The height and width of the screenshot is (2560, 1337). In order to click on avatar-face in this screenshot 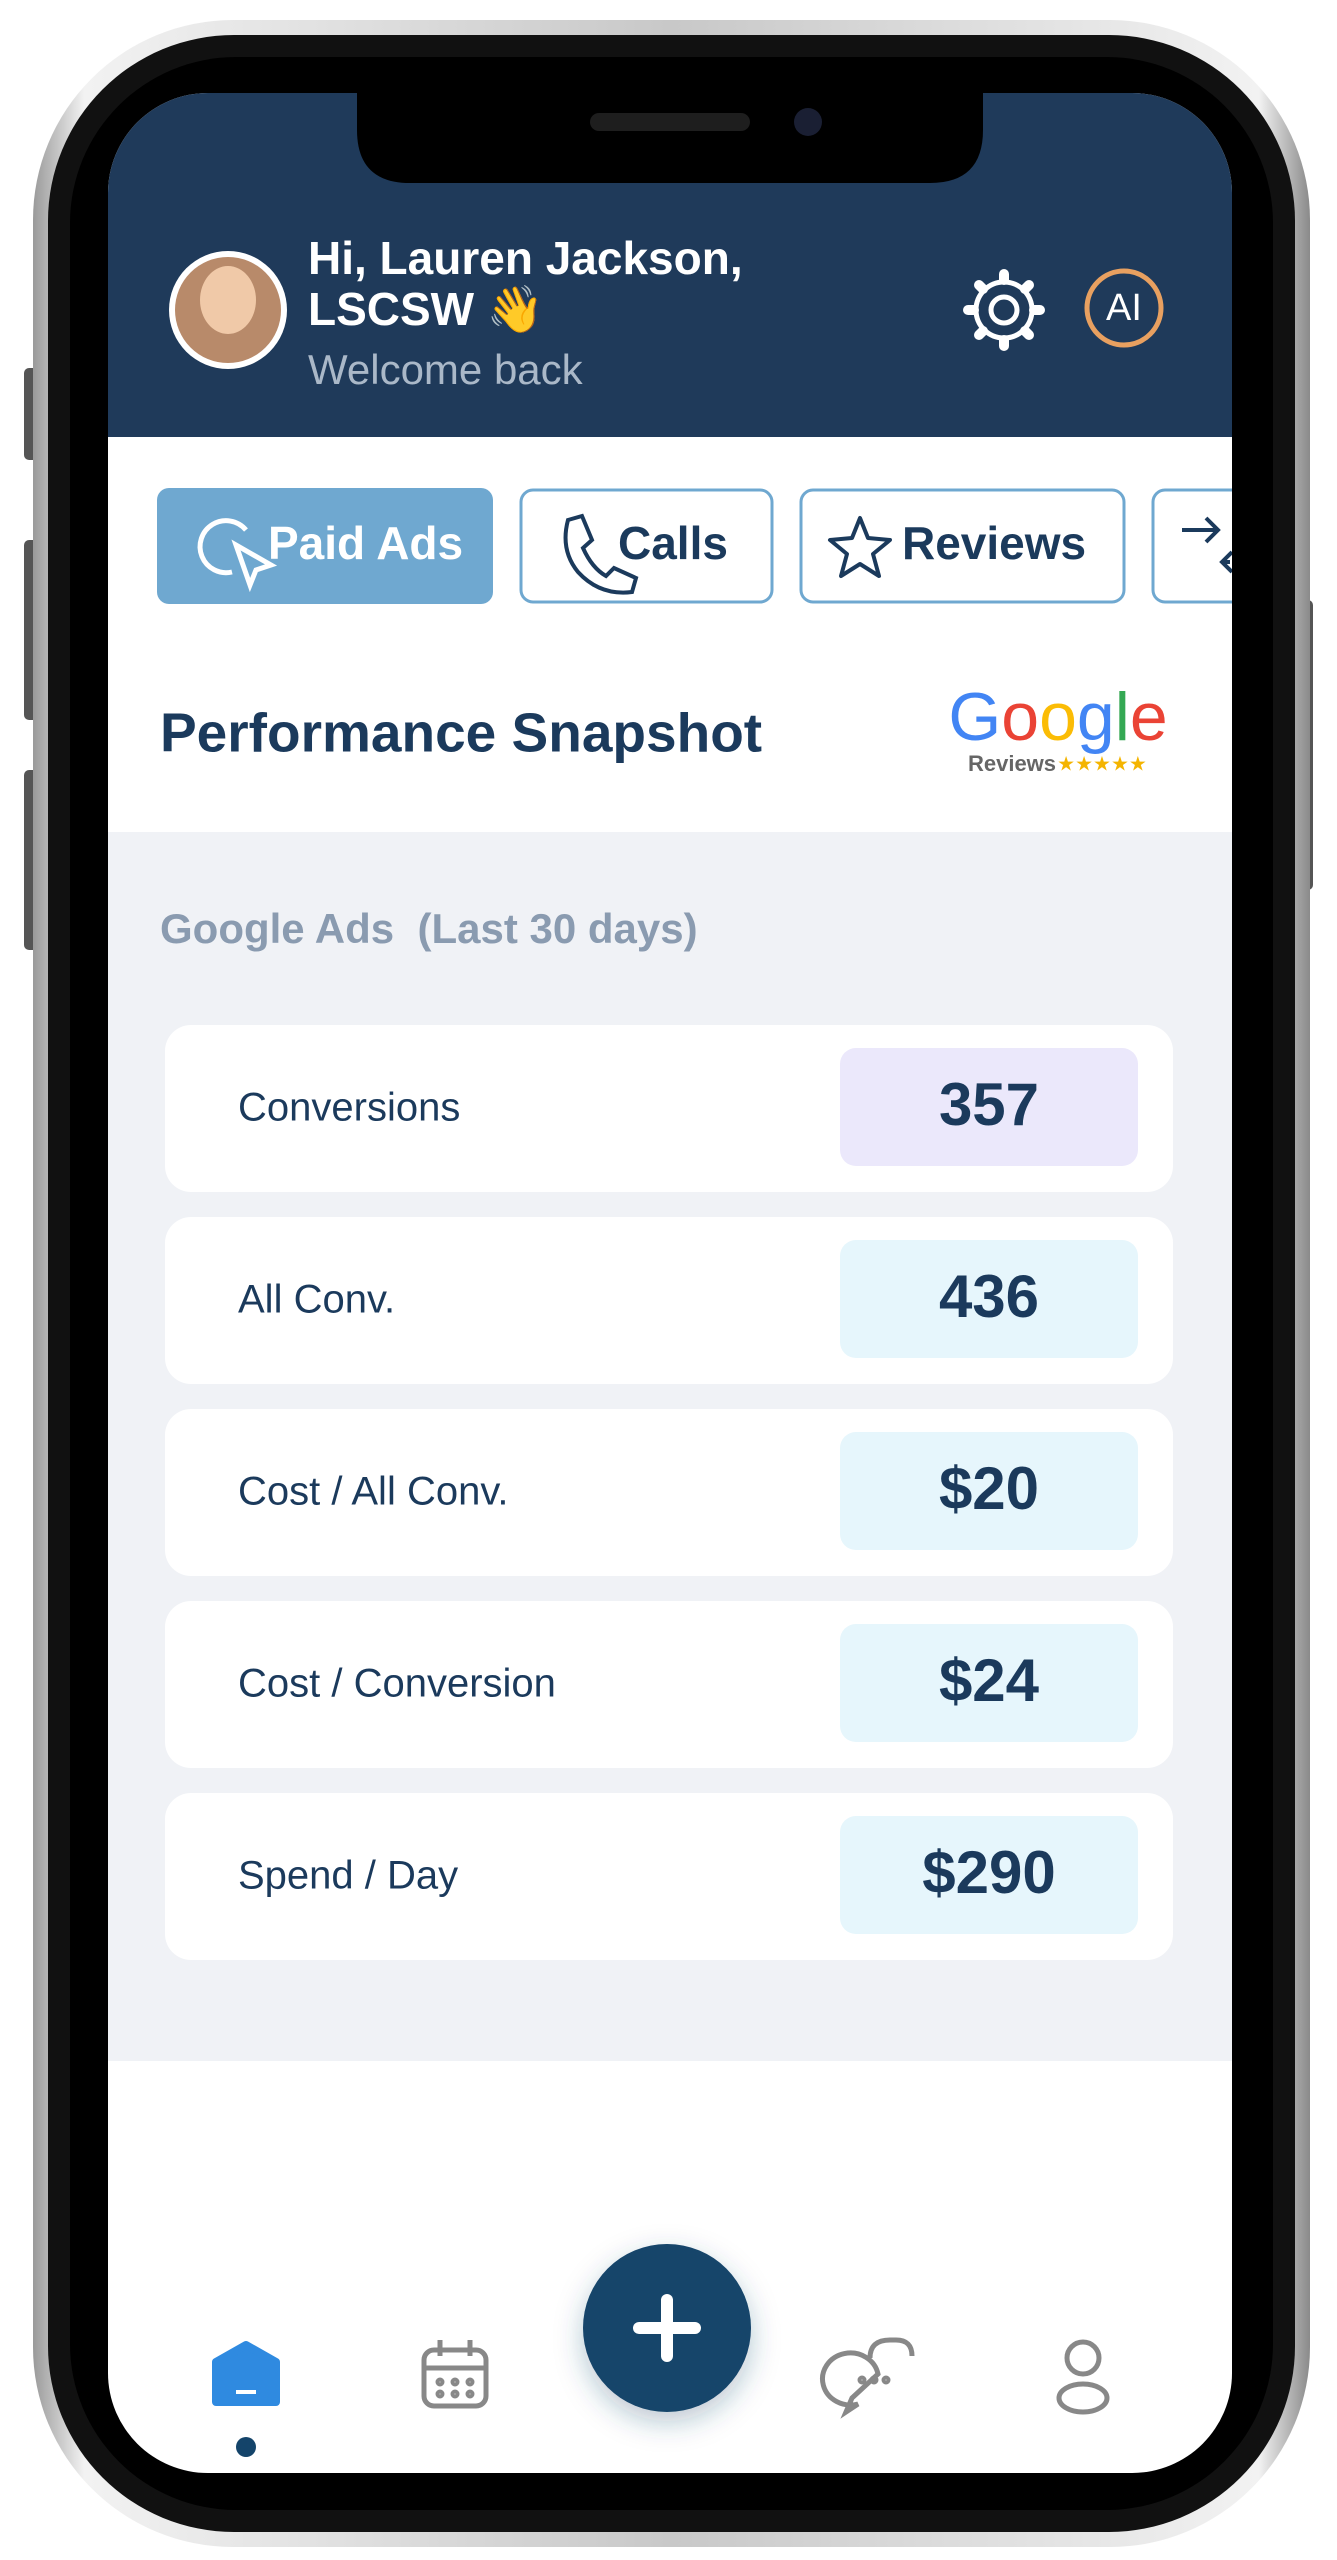, I will do `click(228, 300)`.